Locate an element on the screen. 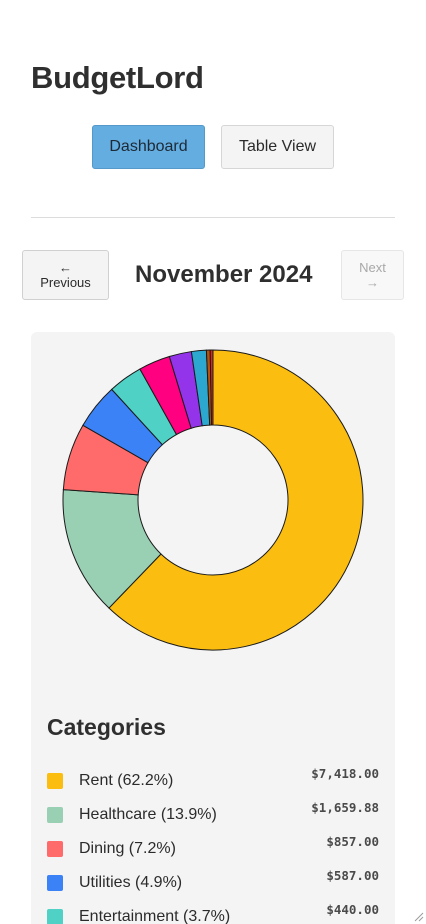 The image size is (426, 924). donut-slice is located at coordinates (211, 387).